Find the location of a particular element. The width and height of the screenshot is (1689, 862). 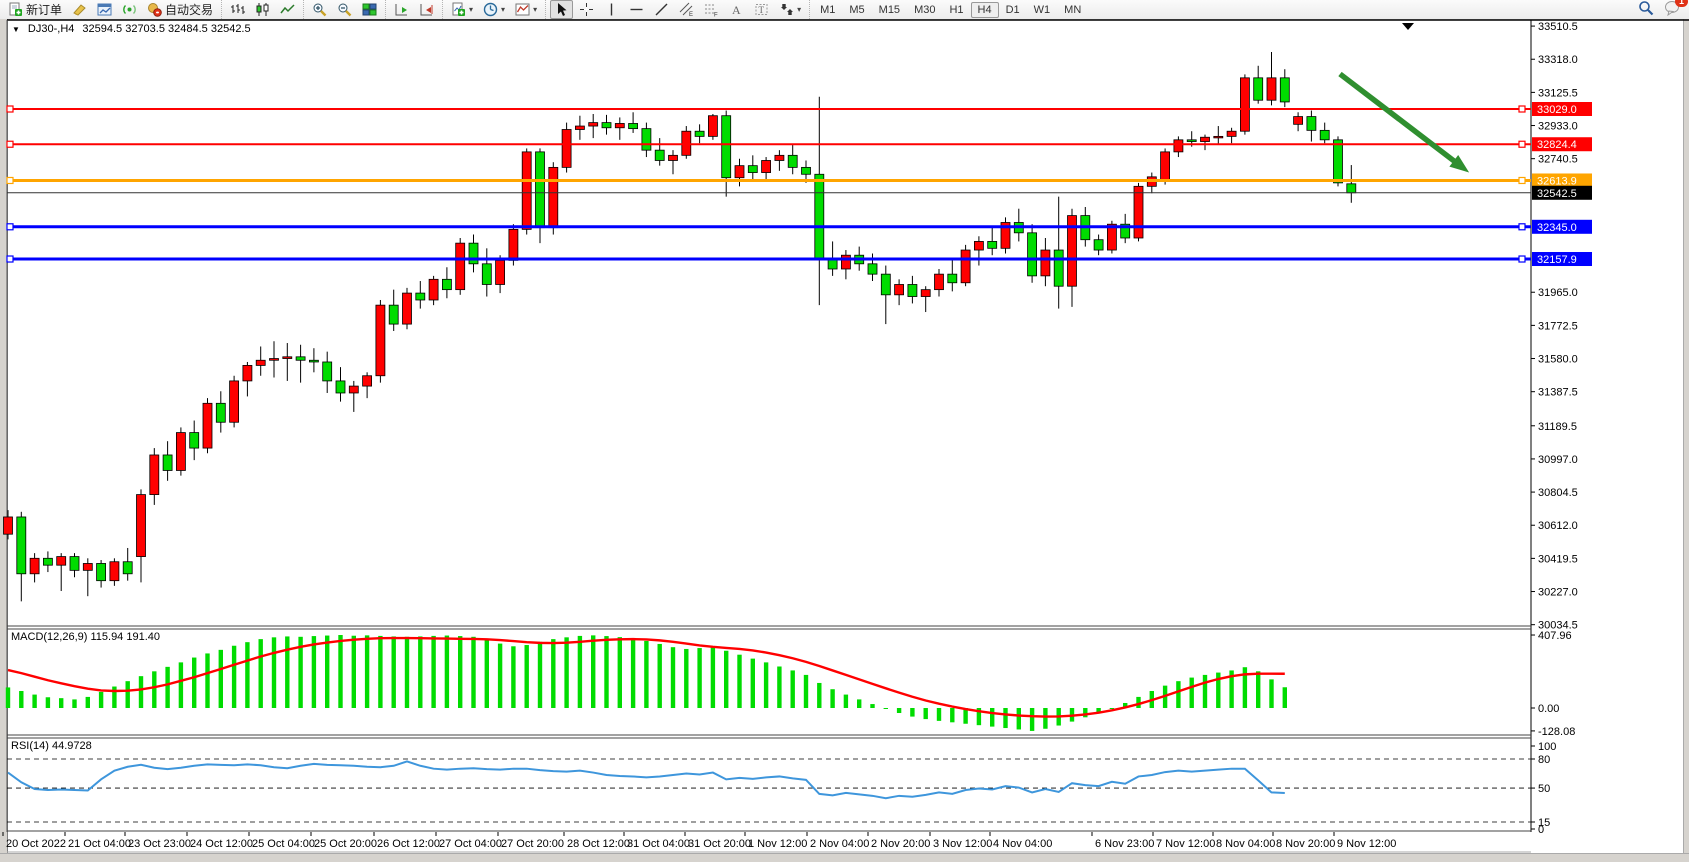

timeframe-m30-button: M30 is located at coordinates (925, 9).